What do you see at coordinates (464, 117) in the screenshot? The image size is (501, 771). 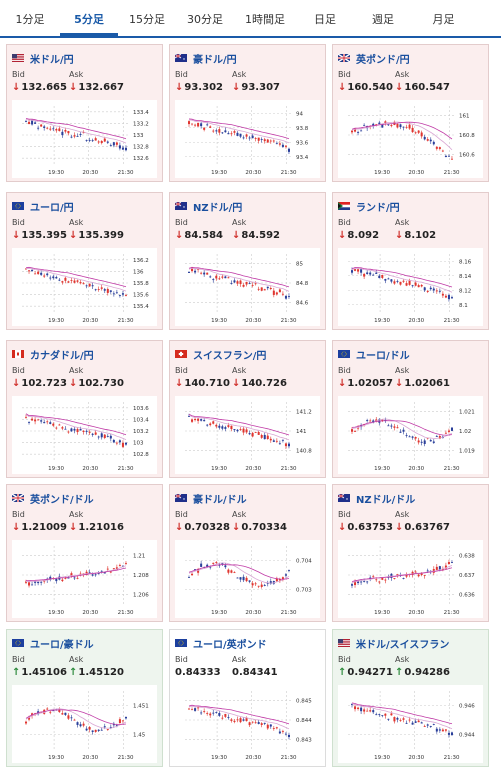 I see `y-tick-label: 161` at bounding box center [464, 117].